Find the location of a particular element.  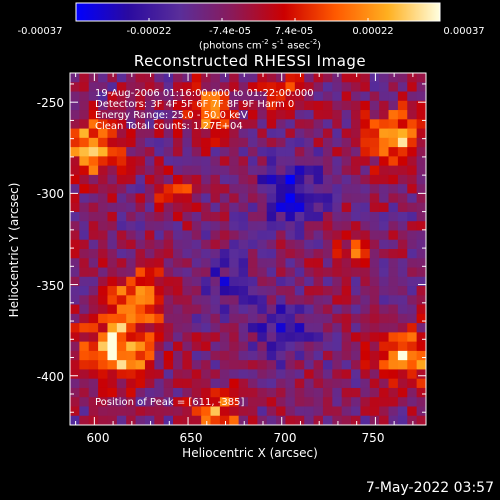

annotation-time-range: 19-Aug-2006 01:16:00.000 to 01:22:00.000 is located at coordinates (204, 93).